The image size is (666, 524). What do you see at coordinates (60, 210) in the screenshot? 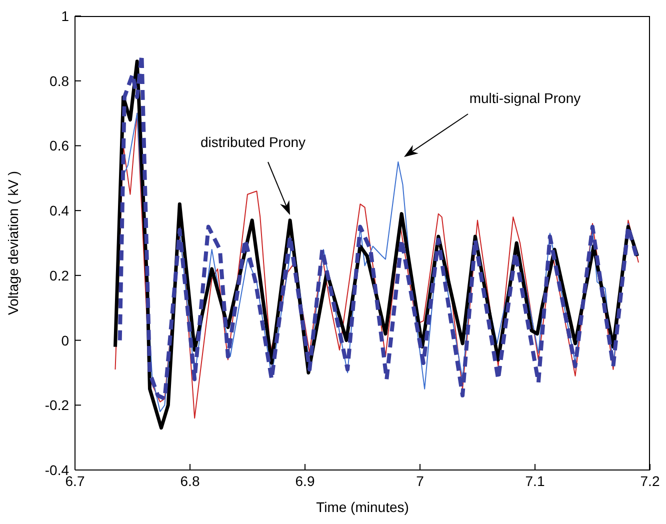
I see `y-tick-label: 0.4` at bounding box center [60, 210].